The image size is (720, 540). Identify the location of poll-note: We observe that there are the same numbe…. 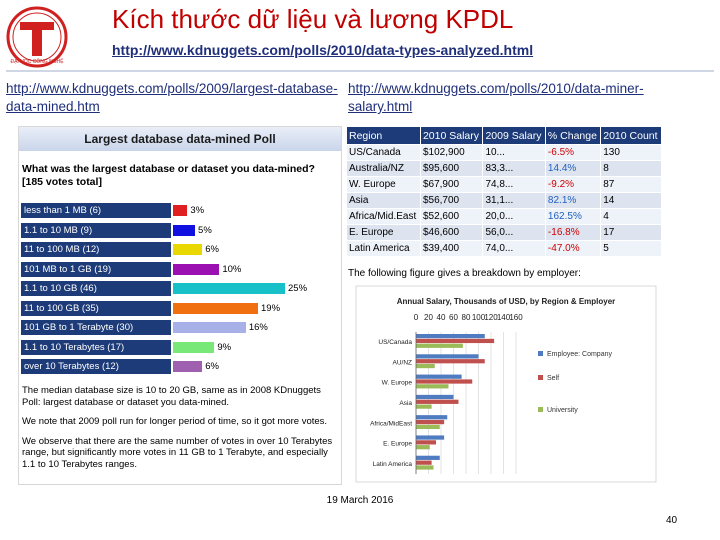
(177, 452).